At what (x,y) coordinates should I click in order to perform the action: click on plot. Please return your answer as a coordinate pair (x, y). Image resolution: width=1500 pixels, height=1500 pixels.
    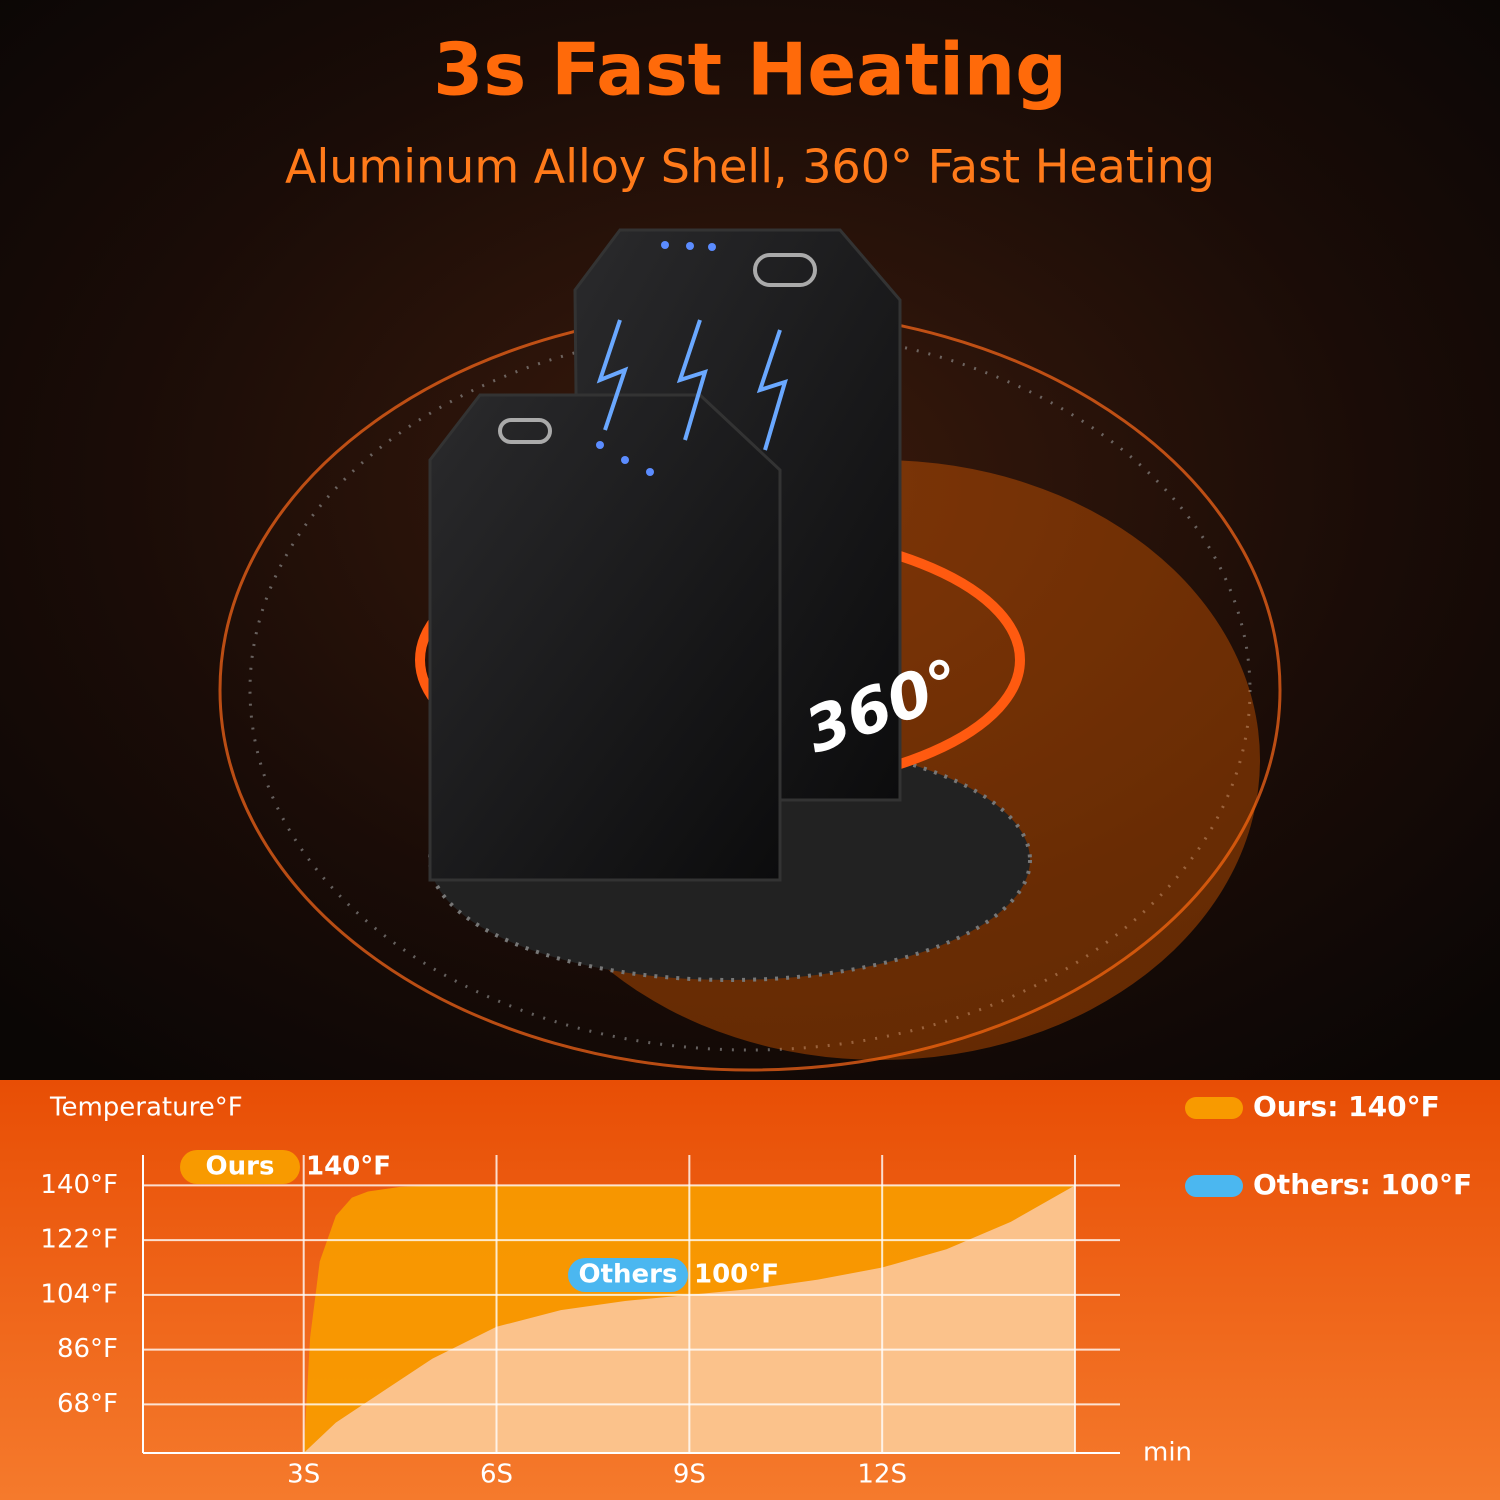
    Looking at the image, I should click on (631, 1304).